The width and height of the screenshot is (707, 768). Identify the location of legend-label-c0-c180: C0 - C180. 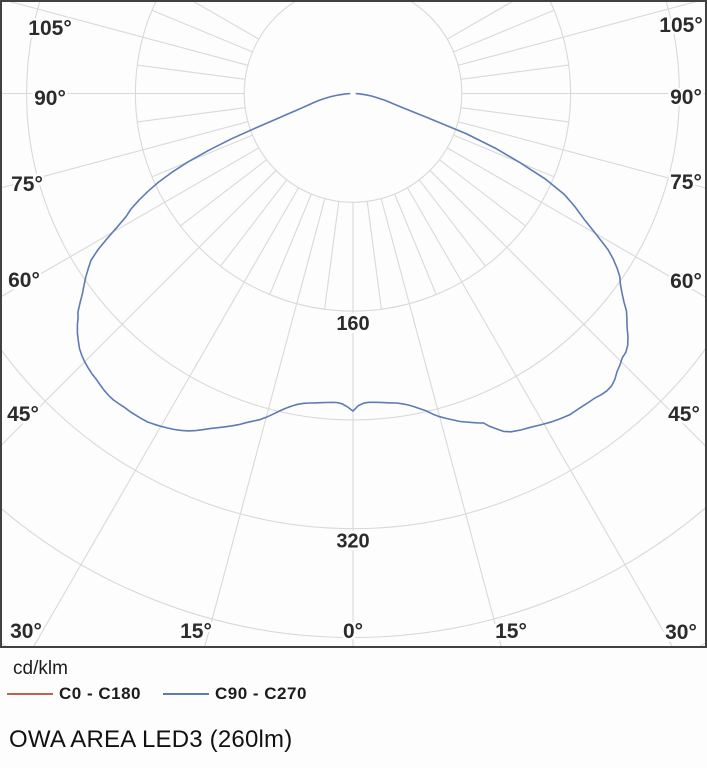
(100, 693).